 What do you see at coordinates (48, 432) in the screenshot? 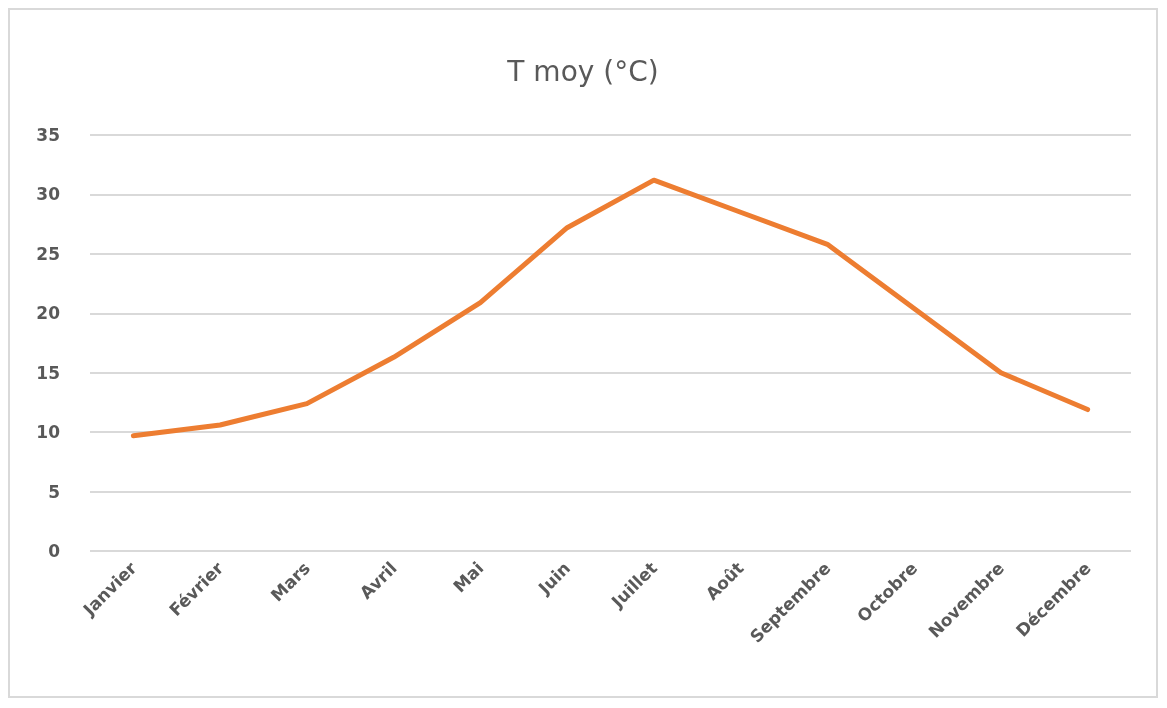
I see `y-tick-label: 10` at bounding box center [48, 432].